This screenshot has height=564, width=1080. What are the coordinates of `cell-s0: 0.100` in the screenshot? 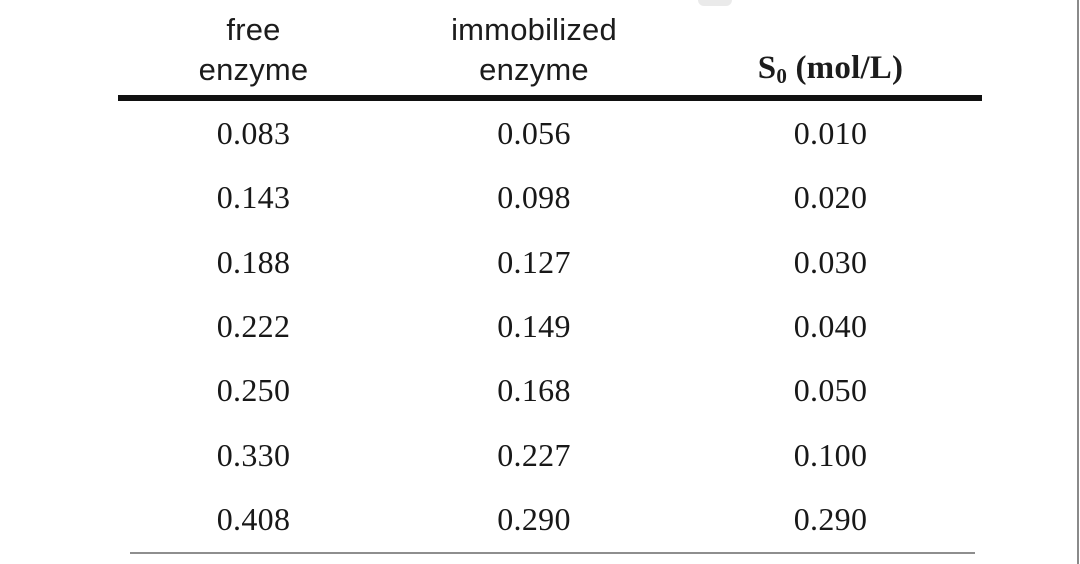 It's located at (830, 454).